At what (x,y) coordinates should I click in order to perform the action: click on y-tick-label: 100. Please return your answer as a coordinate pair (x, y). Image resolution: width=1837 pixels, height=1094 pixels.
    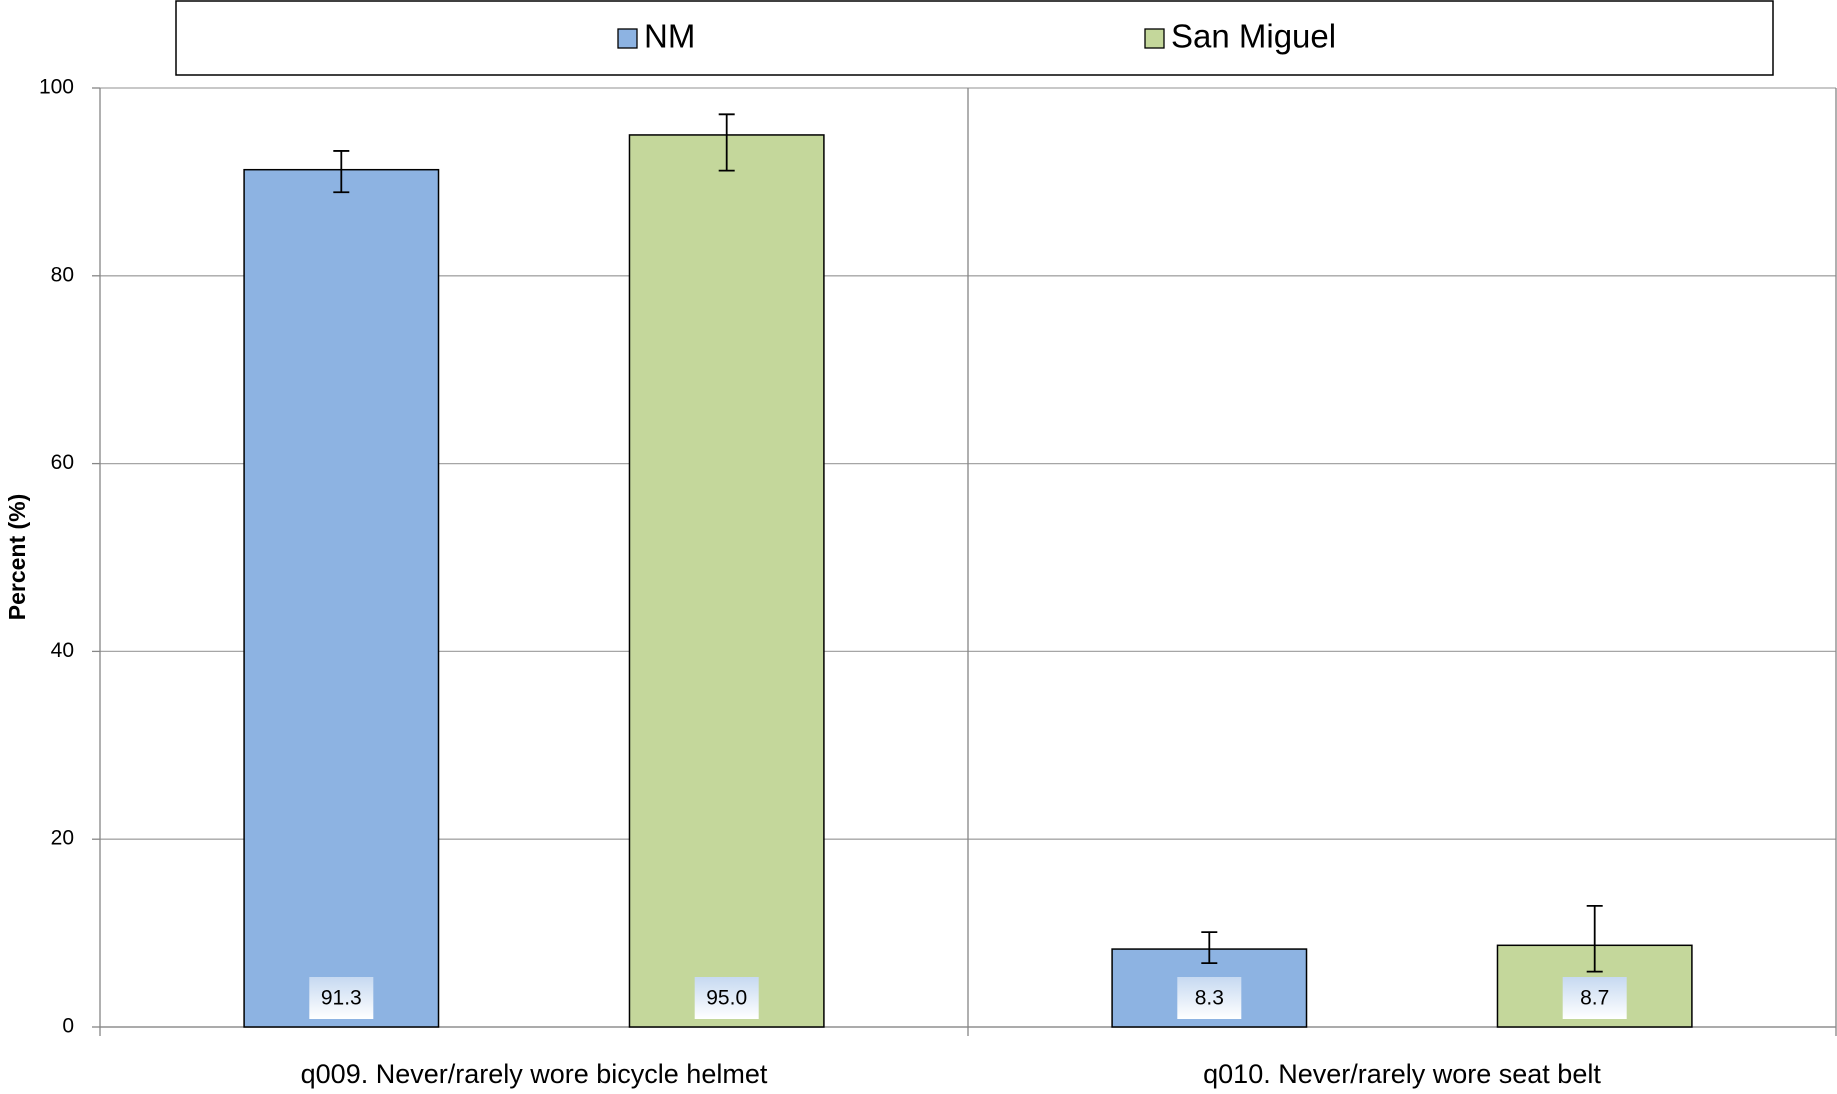
    Looking at the image, I should click on (56, 87).